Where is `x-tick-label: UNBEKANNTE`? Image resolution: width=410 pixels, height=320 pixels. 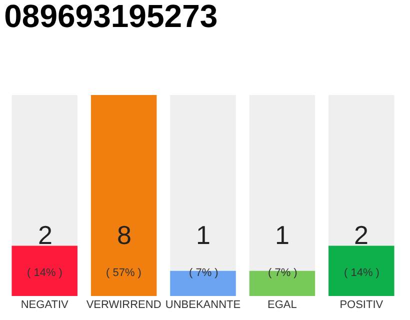 x-tick-label: UNBEKANNTE is located at coordinates (203, 305).